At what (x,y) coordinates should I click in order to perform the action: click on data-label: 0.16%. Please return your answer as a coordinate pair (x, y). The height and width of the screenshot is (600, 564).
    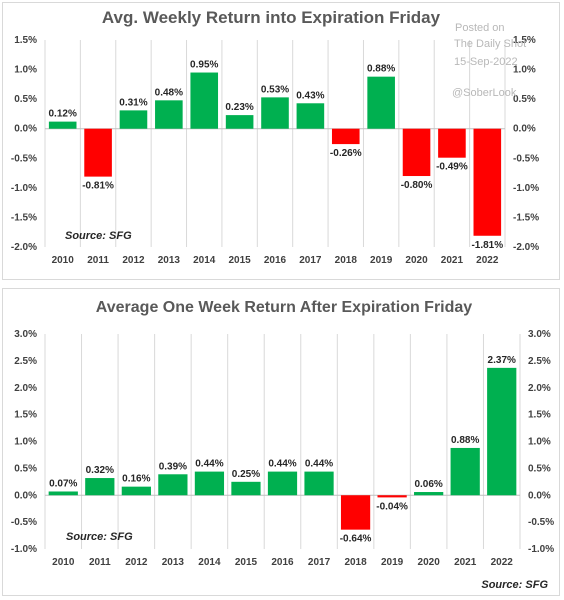
    Looking at the image, I should click on (136, 479).